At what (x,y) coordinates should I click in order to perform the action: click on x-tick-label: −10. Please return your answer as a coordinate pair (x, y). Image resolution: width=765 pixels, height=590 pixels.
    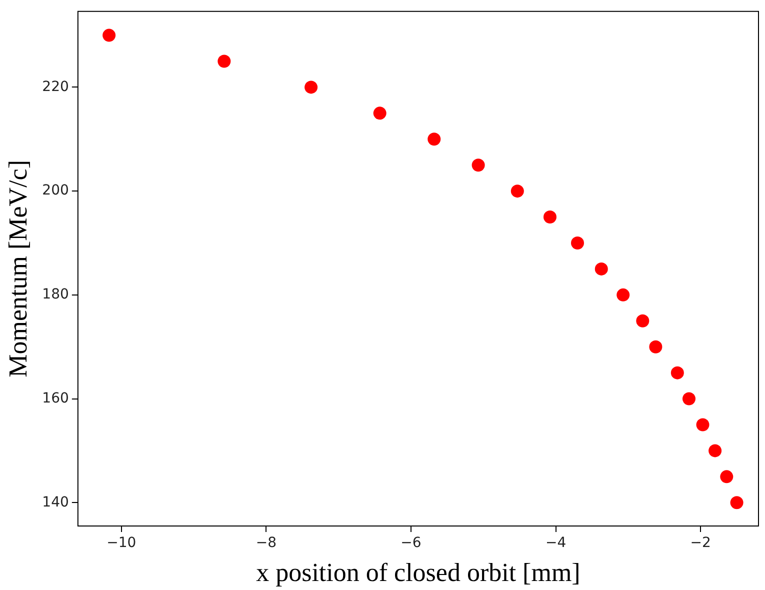
    Looking at the image, I should click on (121, 543).